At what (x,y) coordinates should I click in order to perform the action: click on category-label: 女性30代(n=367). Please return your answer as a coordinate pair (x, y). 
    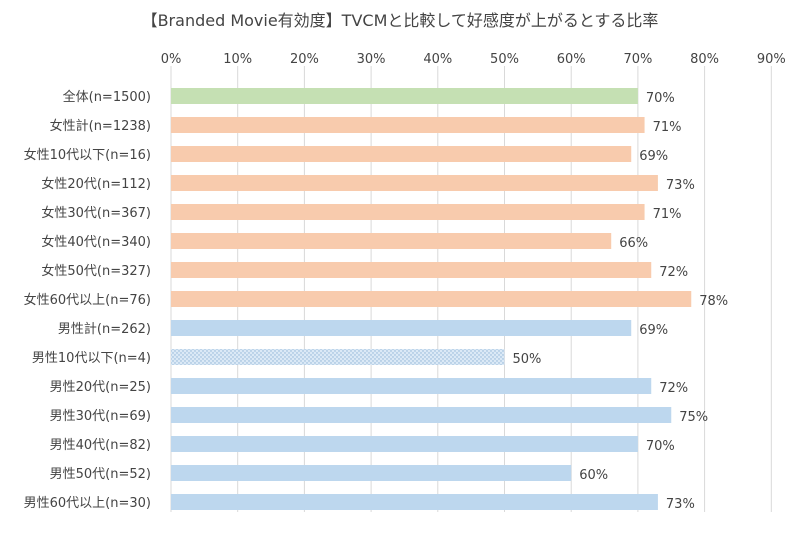
    Looking at the image, I should click on (96, 213).